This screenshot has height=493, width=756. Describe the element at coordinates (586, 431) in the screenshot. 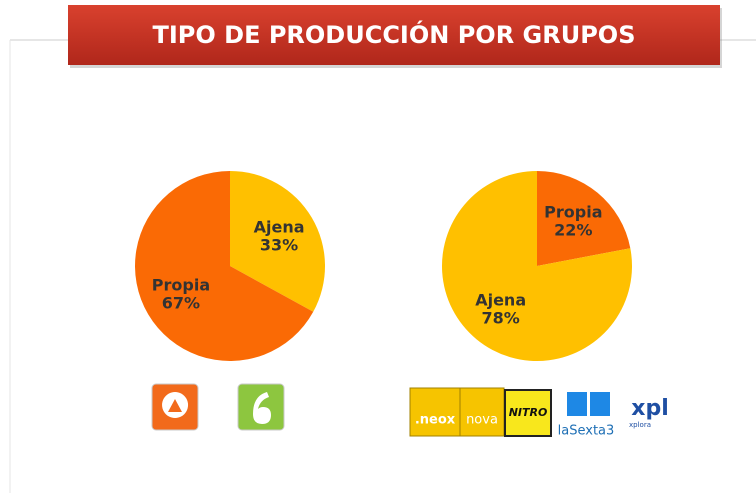

I see `logo-text: laSexta3` at that location.